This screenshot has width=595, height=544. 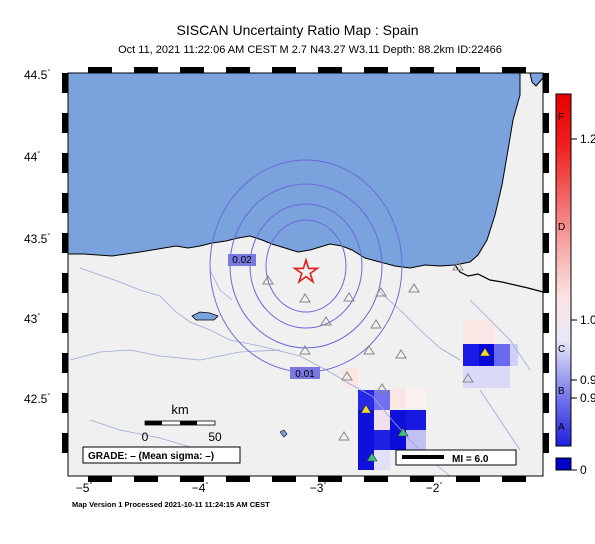 What do you see at coordinates (561, 117) in the screenshot?
I see `colorbar-letter-f: F` at bounding box center [561, 117].